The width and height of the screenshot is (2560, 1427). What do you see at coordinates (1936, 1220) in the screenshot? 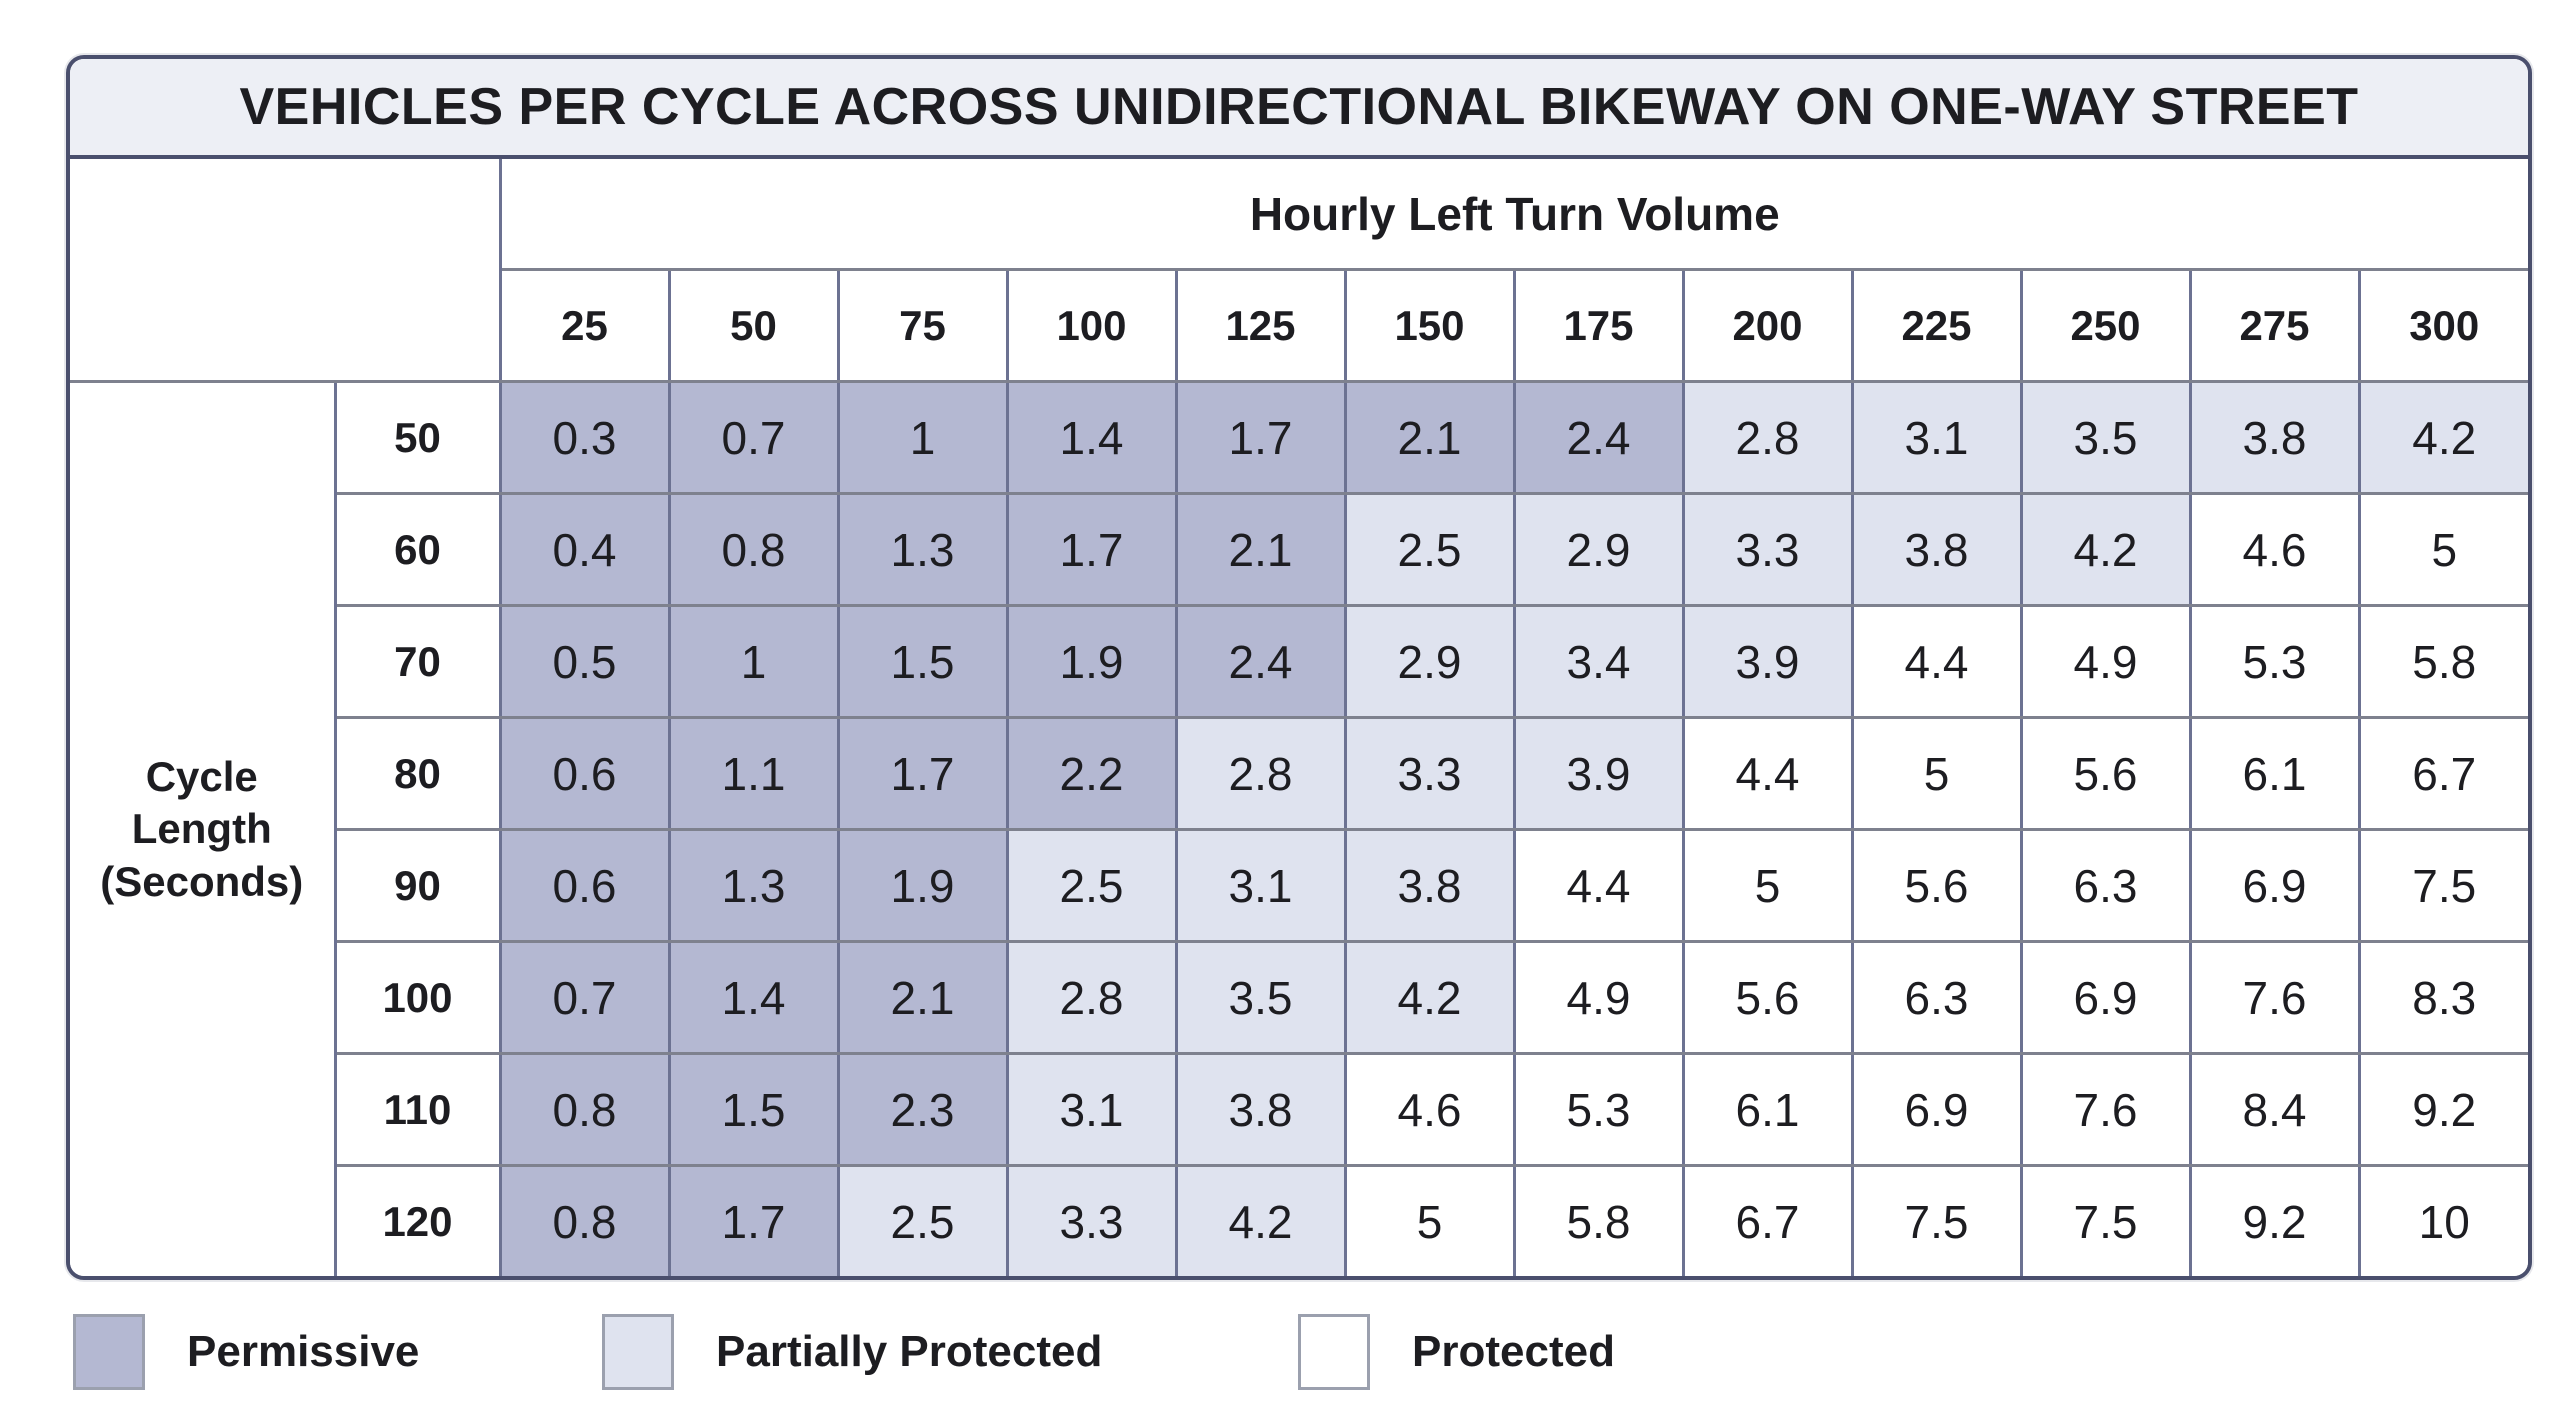
I see `cell-120-225: 7.5` at bounding box center [1936, 1220].